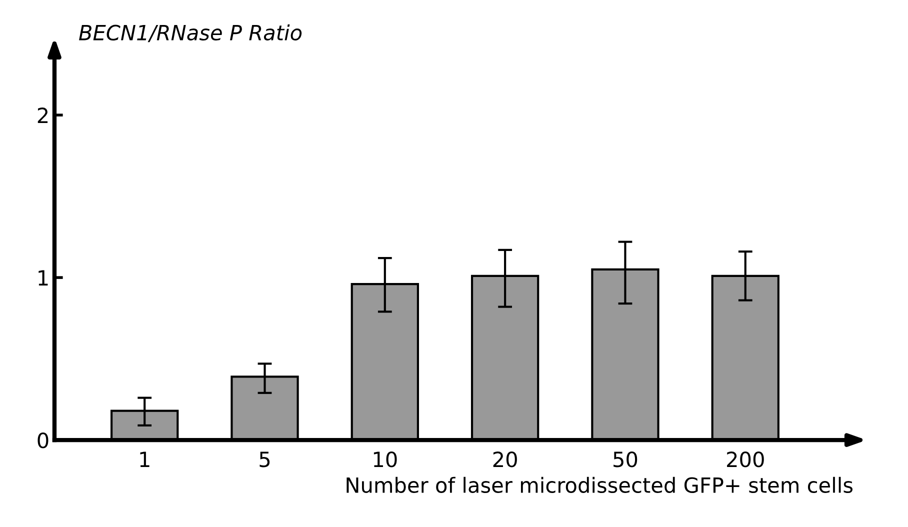 This screenshot has height=527, width=908. What do you see at coordinates (599, 484) in the screenshot?
I see `x-axis-title: Number of laser microdissected GFP+ stem cells` at bounding box center [599, 484].